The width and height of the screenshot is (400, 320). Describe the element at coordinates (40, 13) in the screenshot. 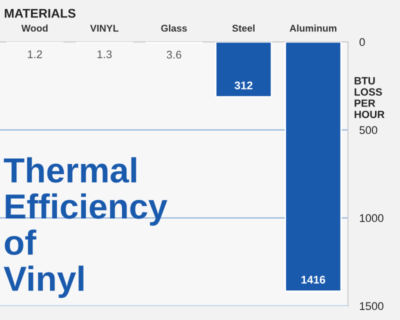

I see `chart-title: MATERIALS` at that location.